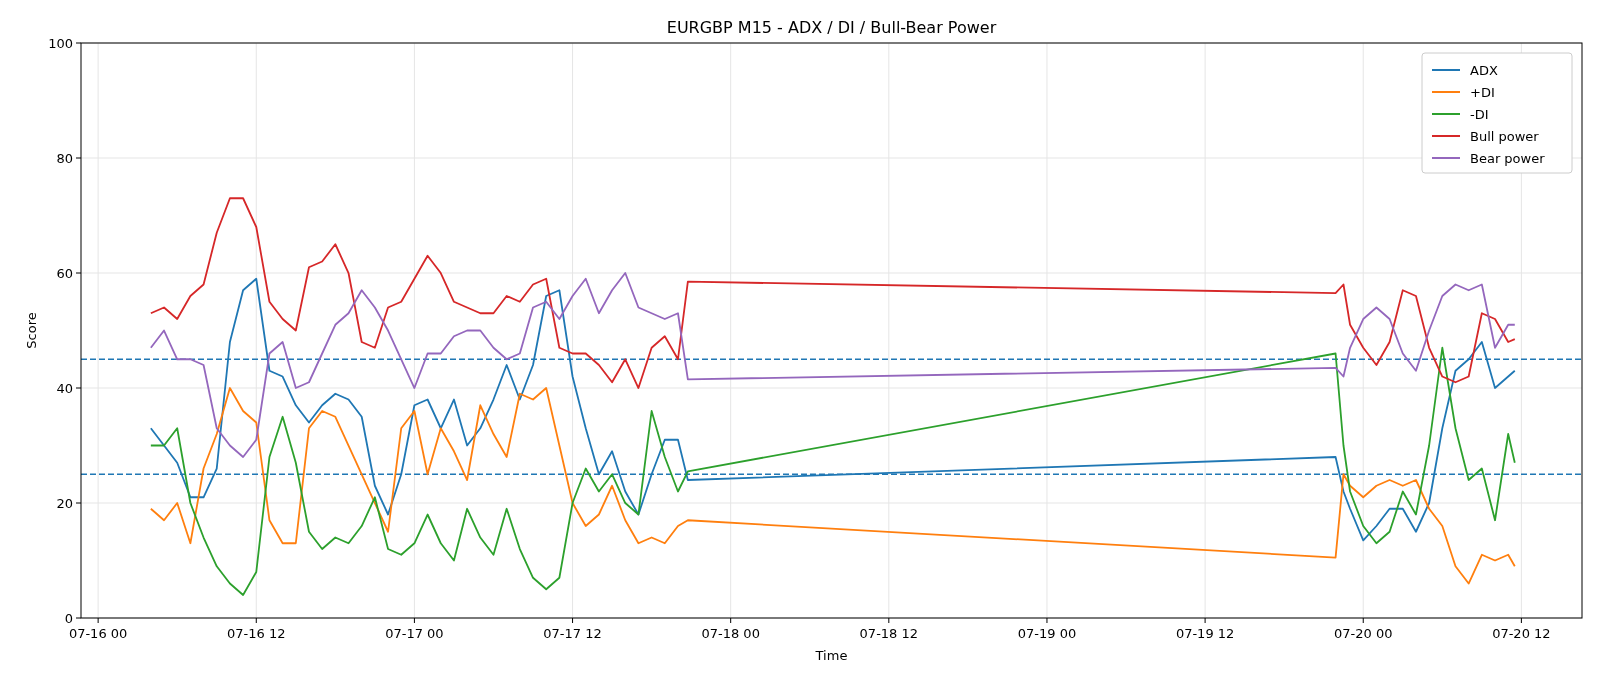 The width and height of the screenshot is (1600, 686). I want to click on x-tick-label: 07-18 12, so click(889, 633).